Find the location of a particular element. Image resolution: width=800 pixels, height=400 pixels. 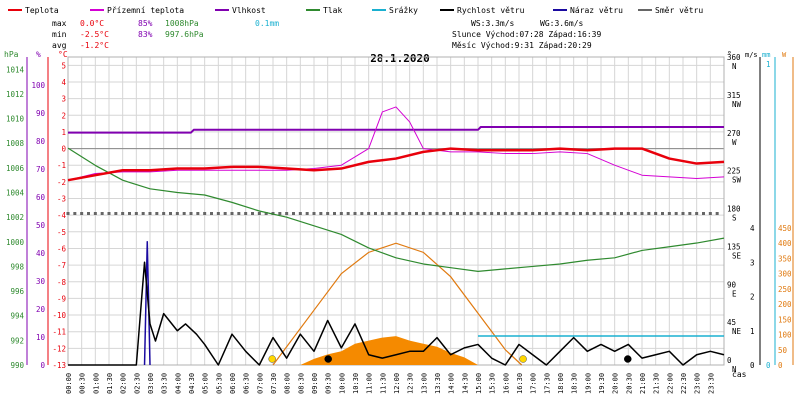

stat-max-hum: 85% is located at coordinates (145, 23).